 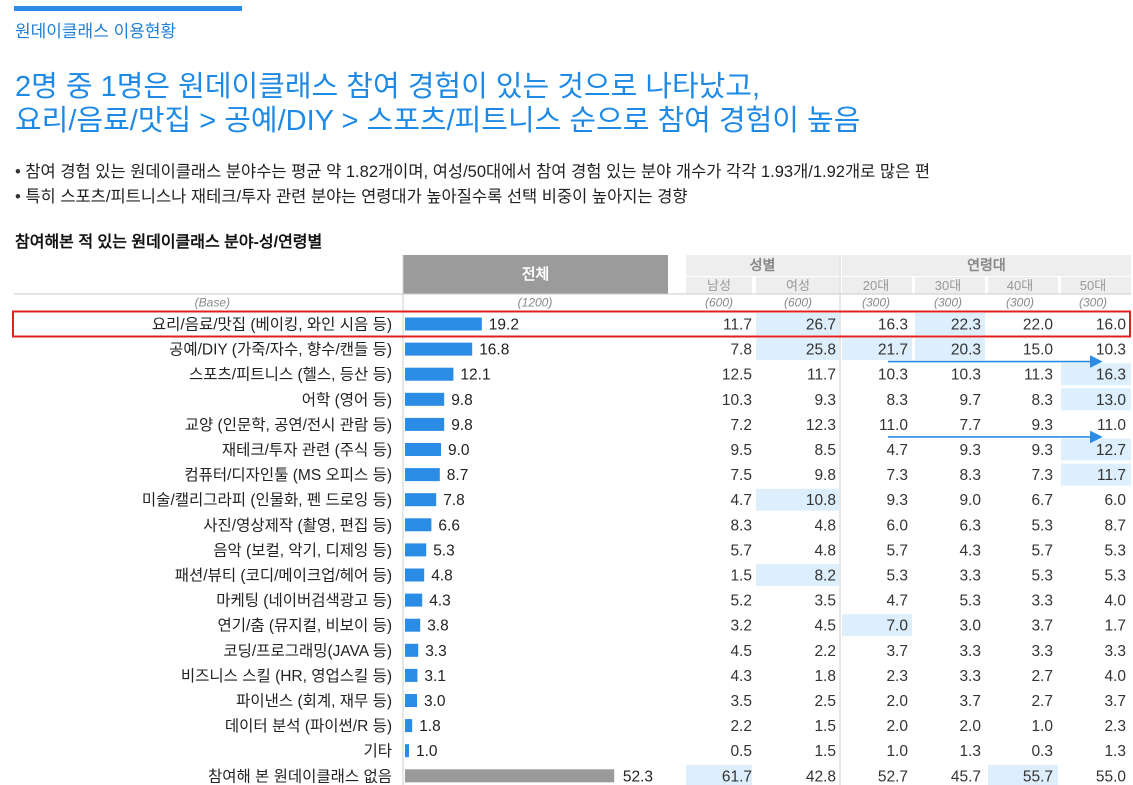 I want to click on total-value: 9.8, so click(x=462, y=425).